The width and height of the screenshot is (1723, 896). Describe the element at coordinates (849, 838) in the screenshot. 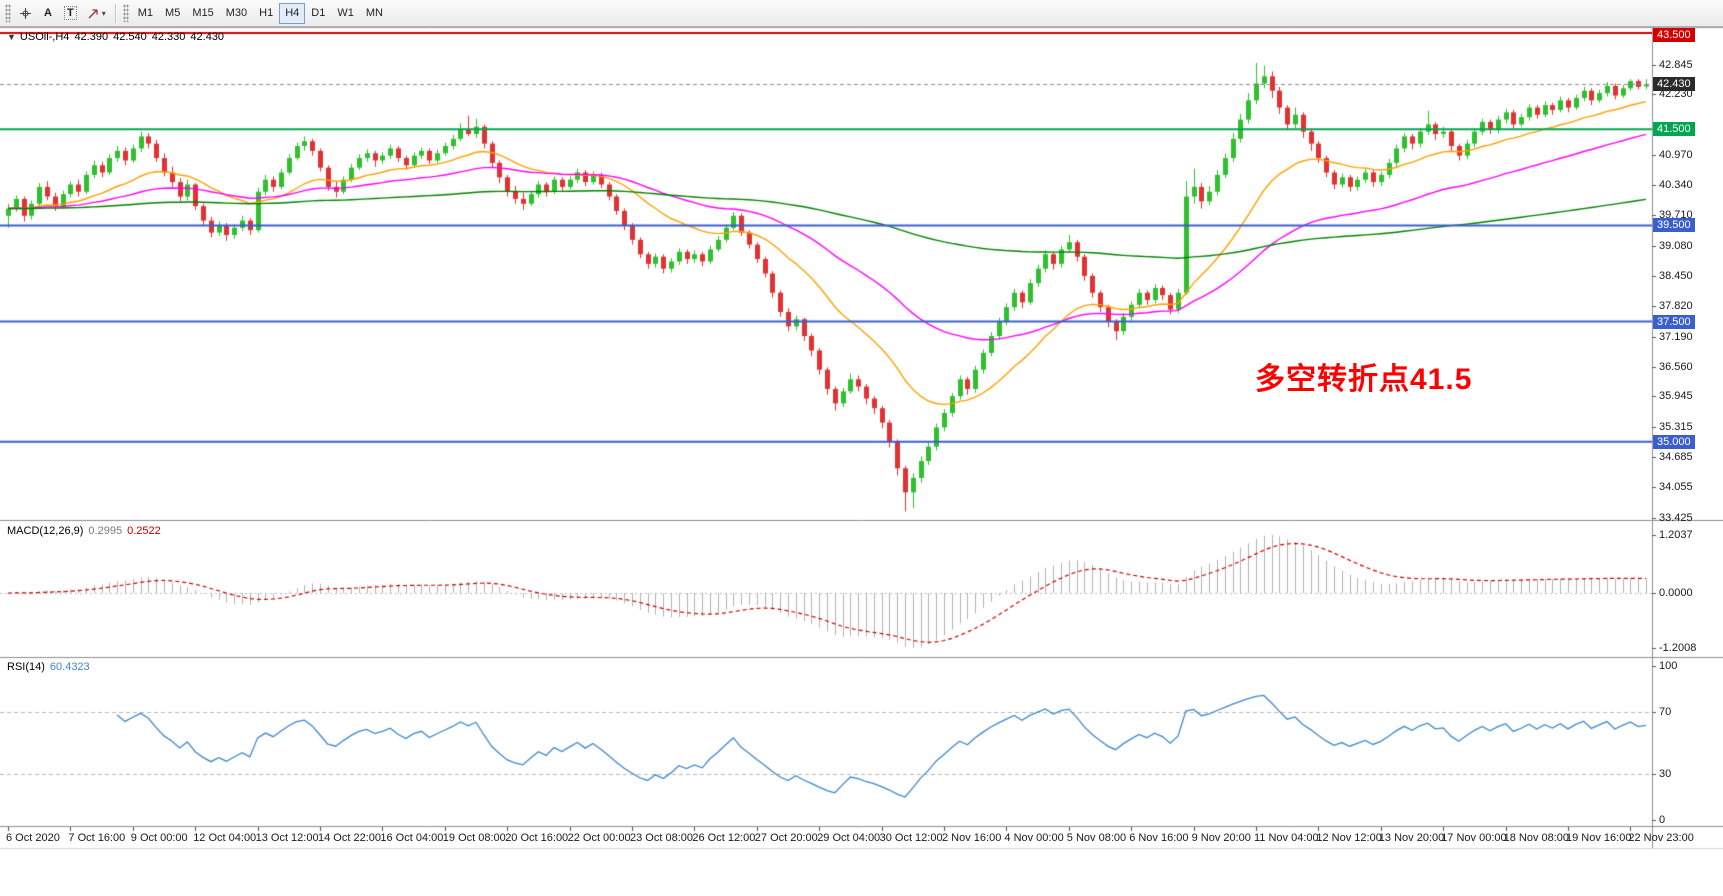

I see `time-axis-label: 29 Oct 04:00` at that location.